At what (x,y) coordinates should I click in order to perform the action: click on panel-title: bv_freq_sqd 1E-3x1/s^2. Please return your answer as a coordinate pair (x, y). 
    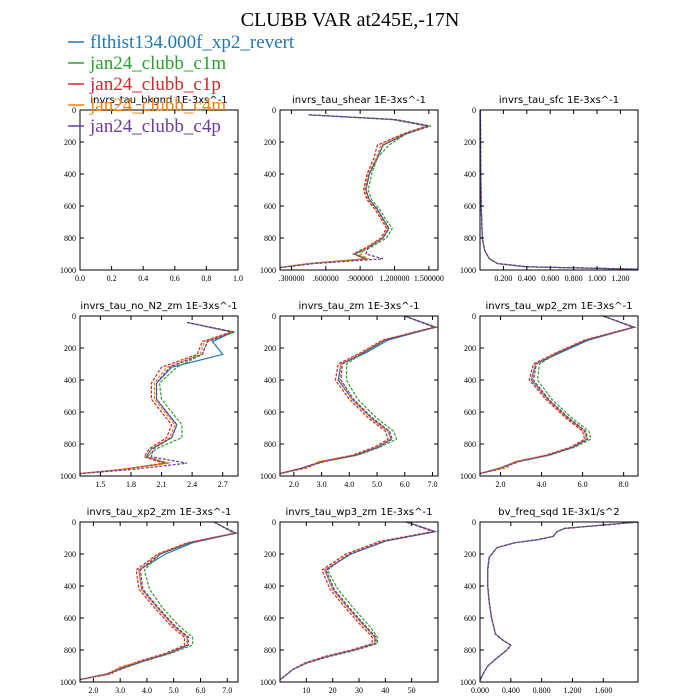
    Looking at the image, I should click on (559, 512).